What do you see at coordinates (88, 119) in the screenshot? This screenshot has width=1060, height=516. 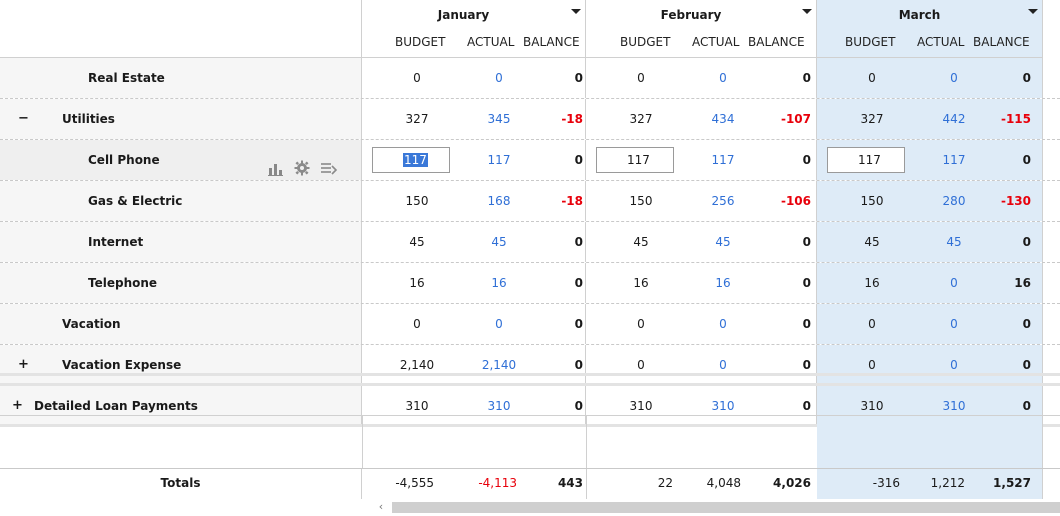 I see `row-label: Utilities` at bounding box center [88, 119].